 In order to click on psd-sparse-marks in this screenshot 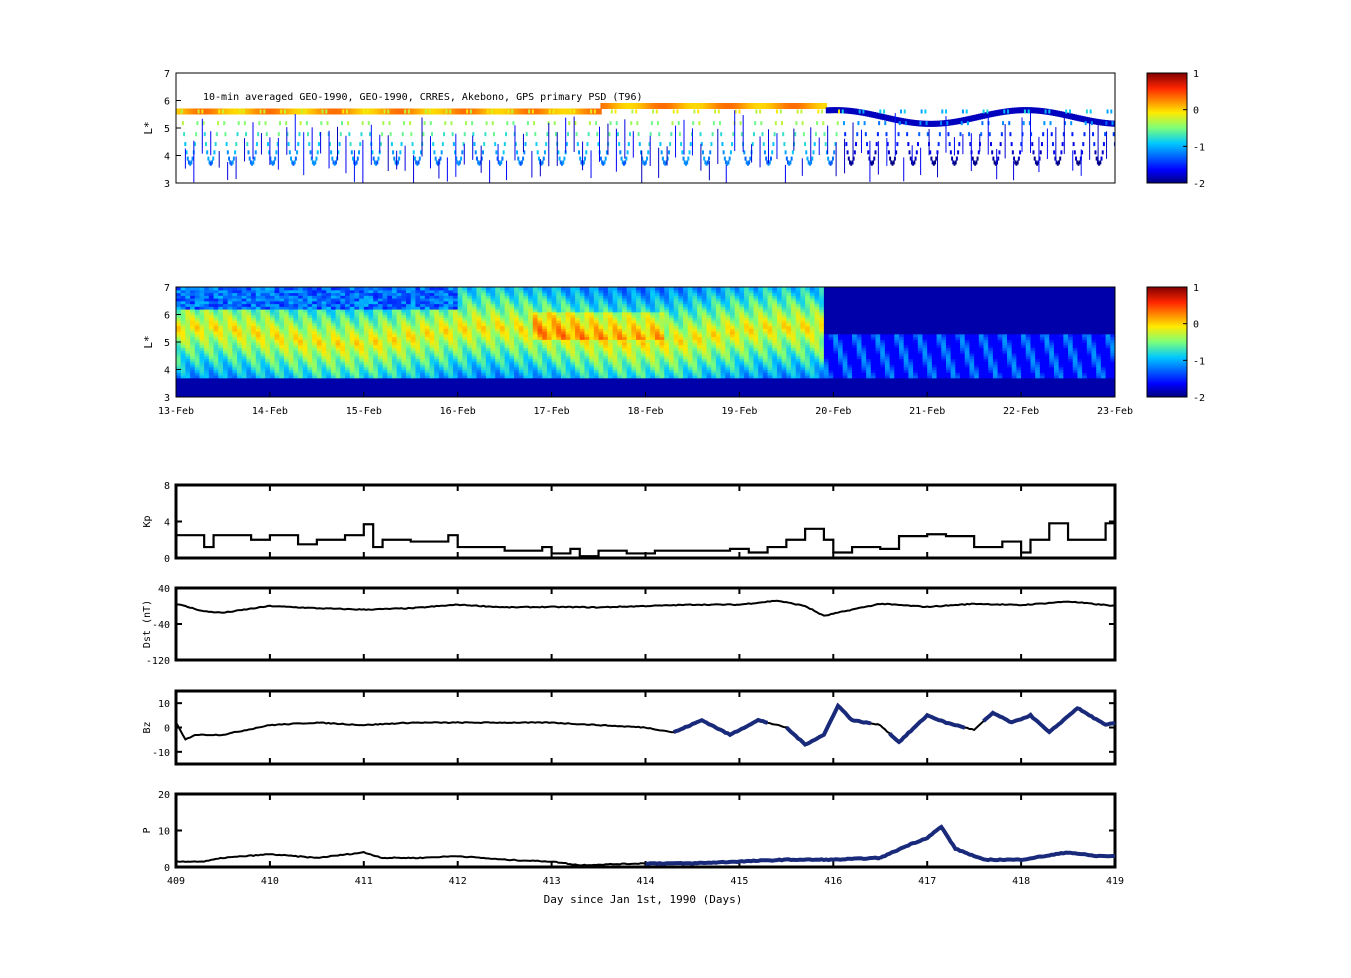, I will do `click(652, 143)`.